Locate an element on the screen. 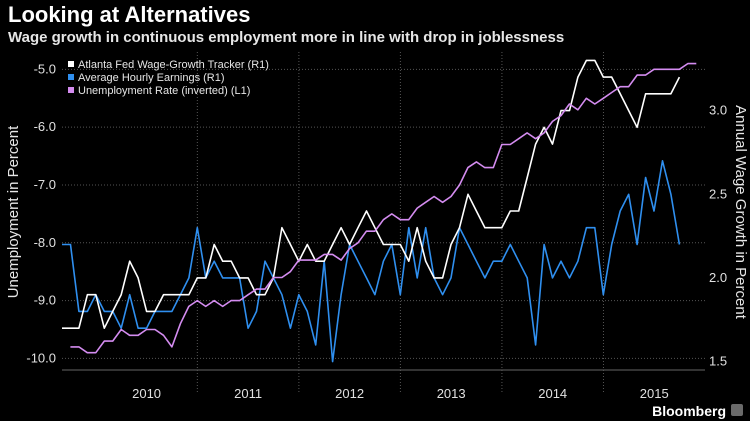 This screenshot has height=421, width=750. y-tick-right-1: 2.5 is located at coordinates (718, 193).